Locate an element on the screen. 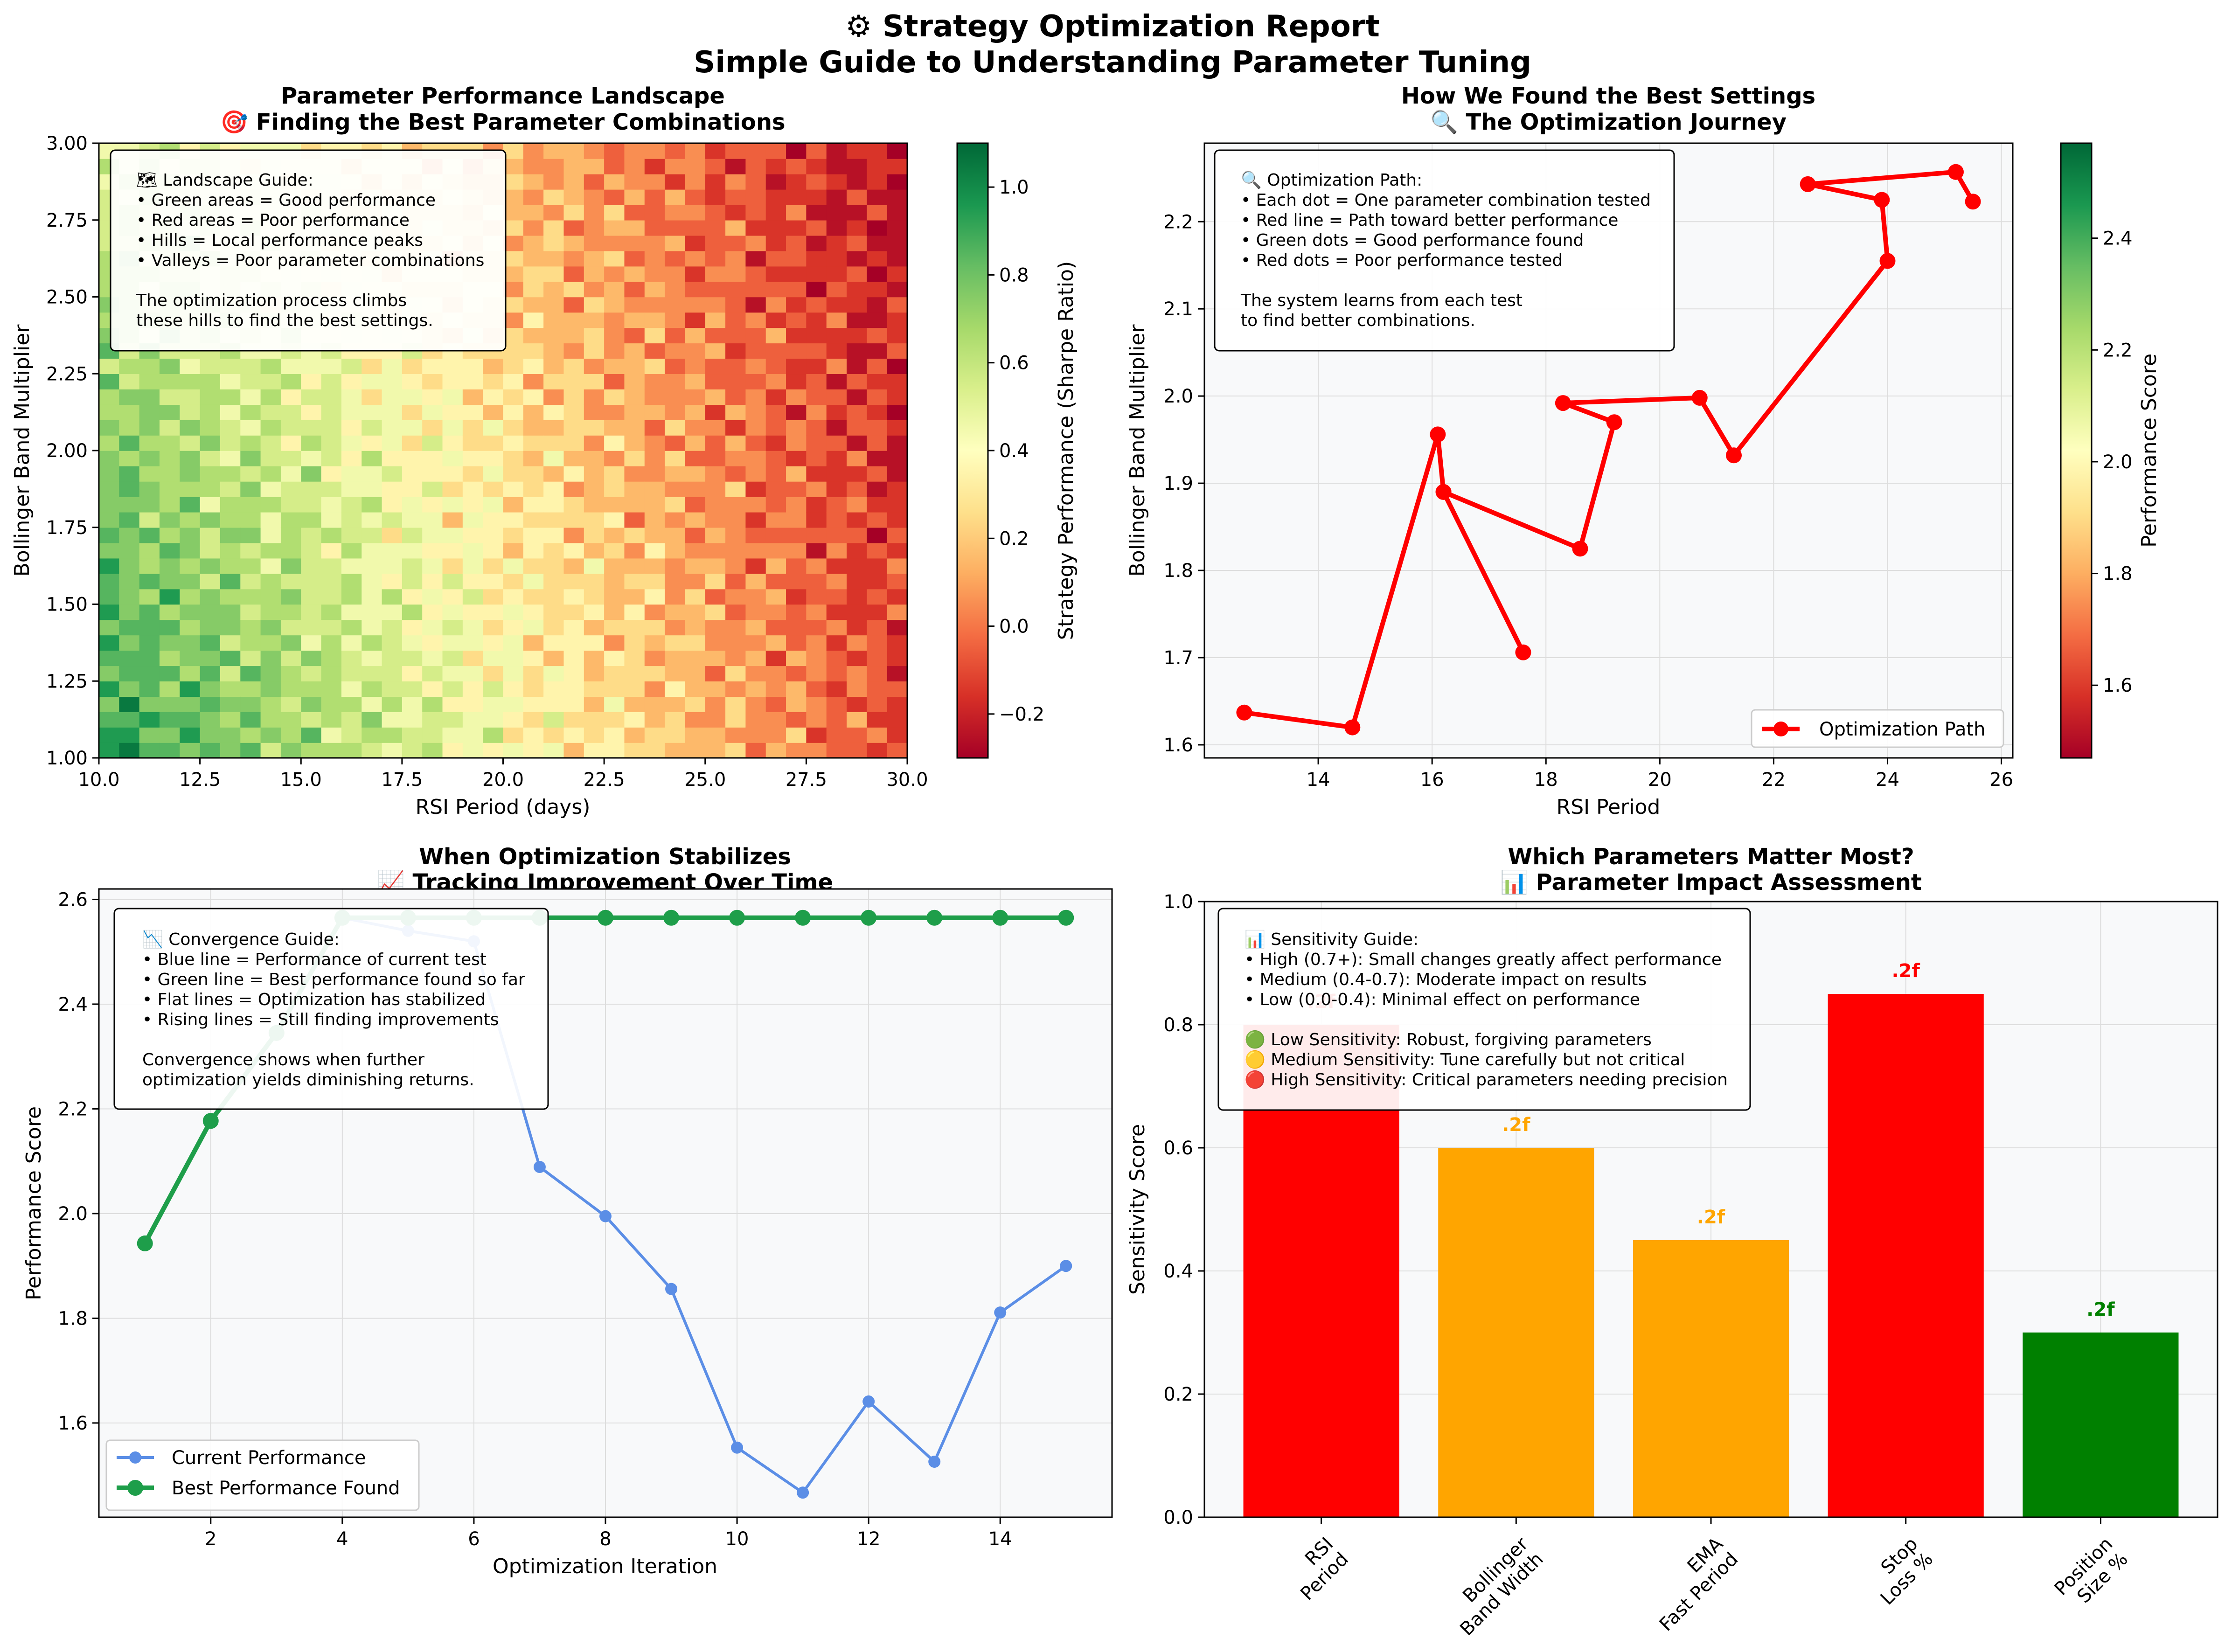 The width and height of the screenshot is (2225, 1652). colorbar-tick-label: 0.6 is located at coordinates (1014, 363).